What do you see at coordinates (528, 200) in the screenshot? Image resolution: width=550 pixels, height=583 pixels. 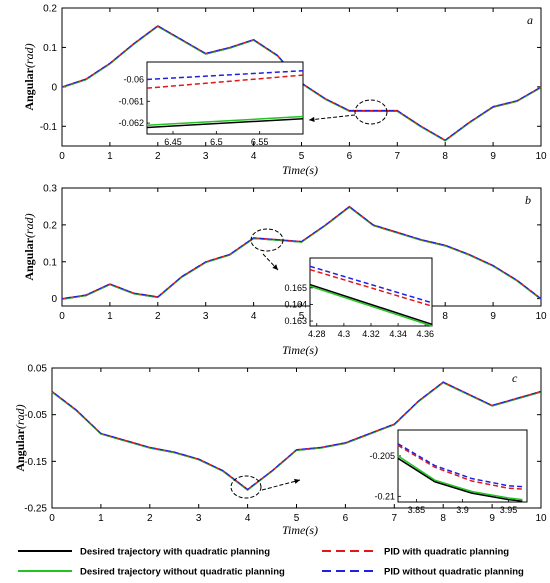 I see `panel-label: b` at bounding box center [528, 200].